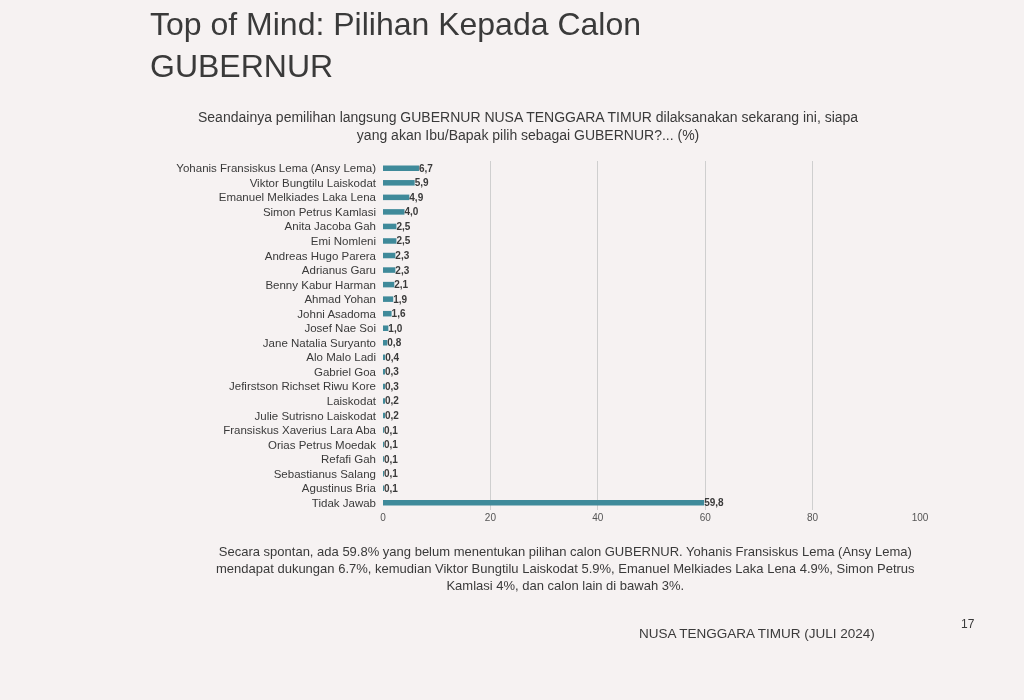  What do you see at coordinates (337, 313) in the screenshot?
I see `y-tick-label: Johni Asadoma` at bounding box center [337, 313].